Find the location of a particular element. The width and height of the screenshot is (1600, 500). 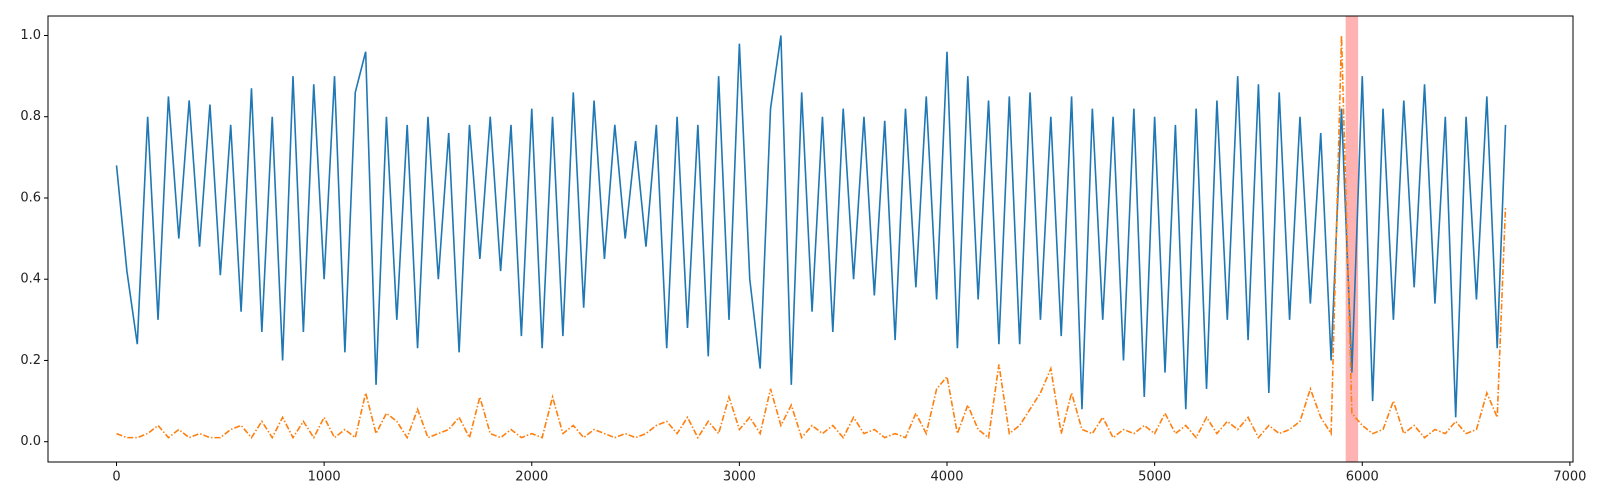

x-tick-label: 1000 is located at coordinates (324, 477).